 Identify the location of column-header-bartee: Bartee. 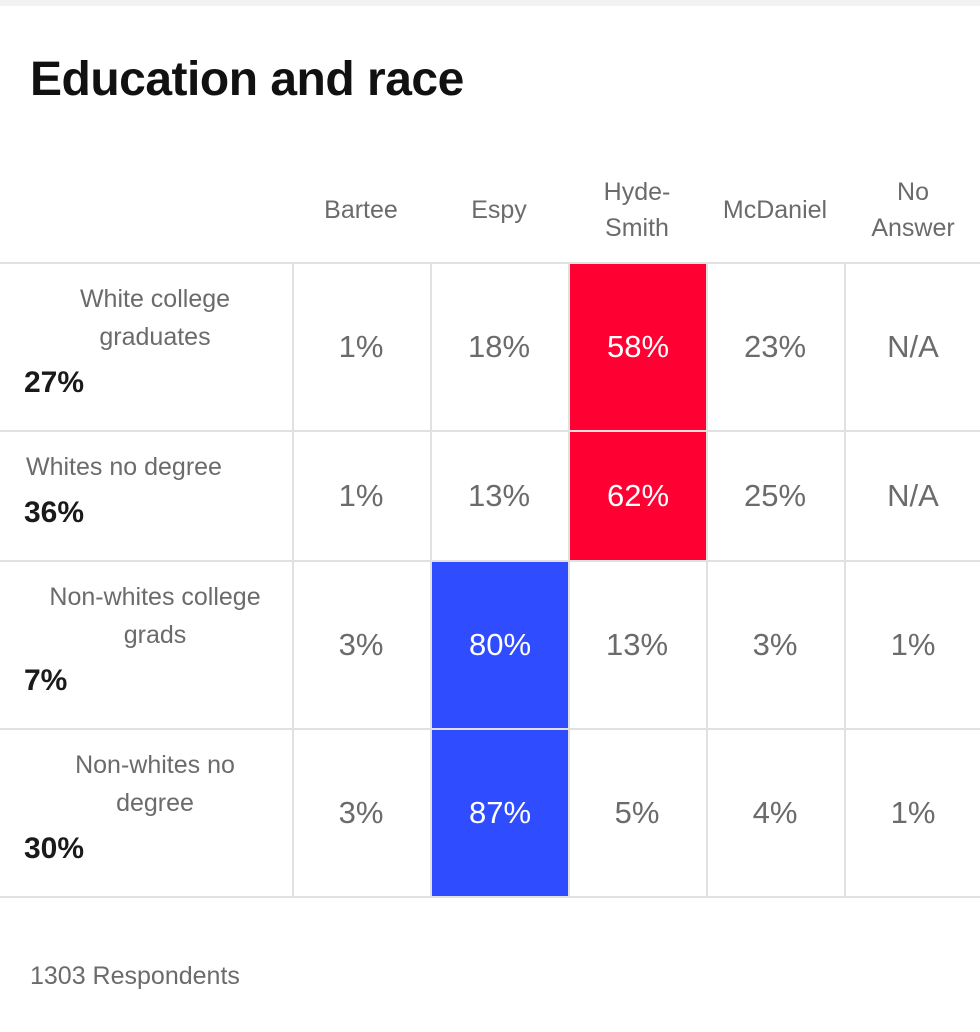
(361, 210).